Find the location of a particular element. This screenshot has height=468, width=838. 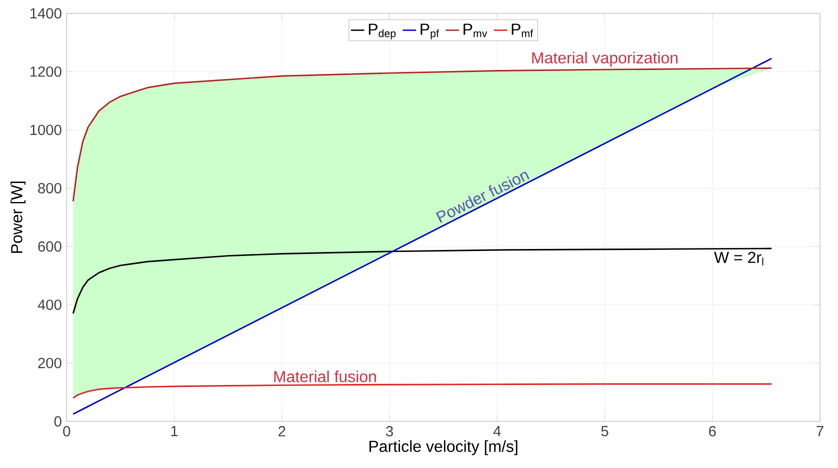

x-axis-title: Particle velocity [m/s] is located at coordinates (444, 448).